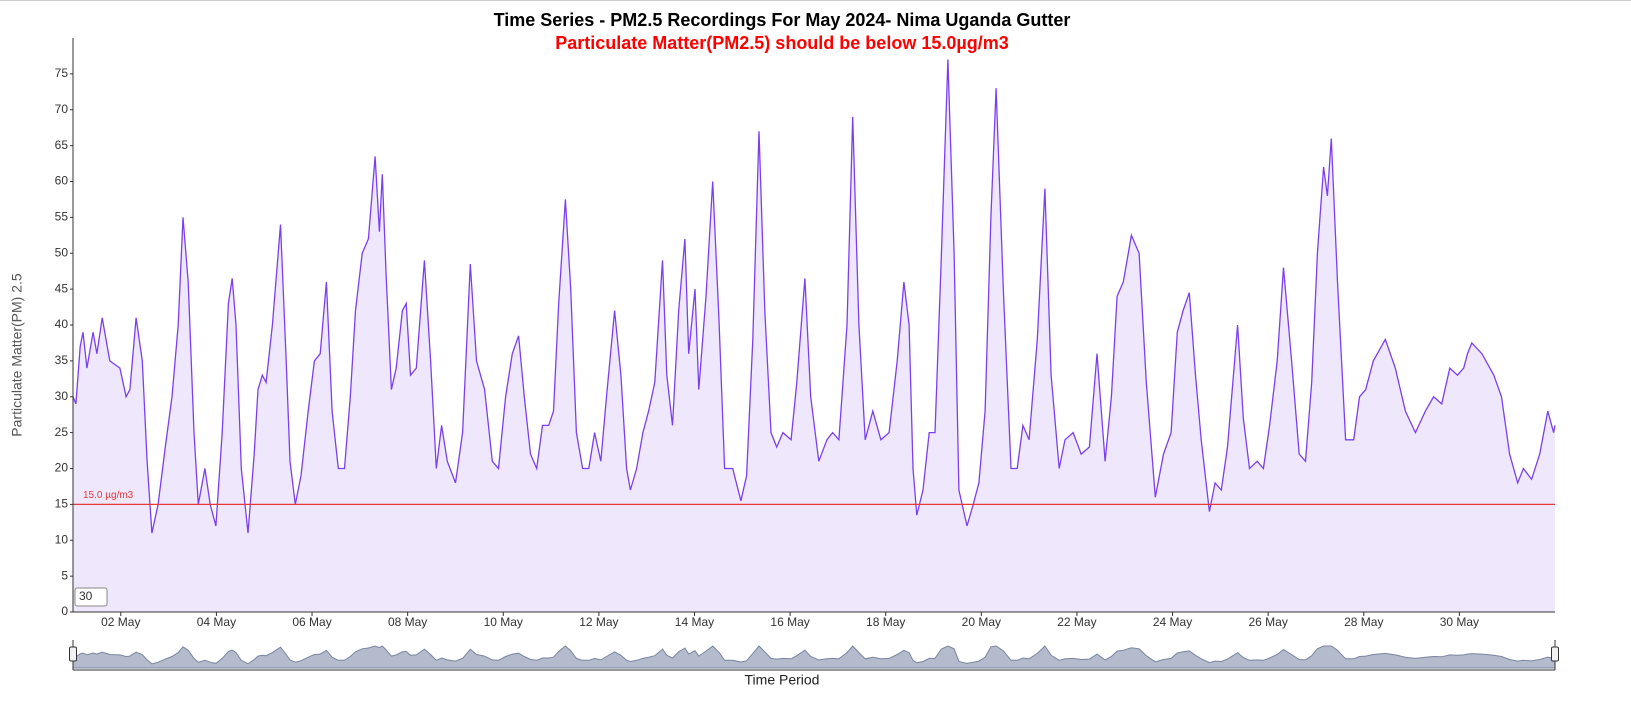 This screenshot has height=725, width=1631. I want to click on y-tick-label: 30, so click(62, 396).